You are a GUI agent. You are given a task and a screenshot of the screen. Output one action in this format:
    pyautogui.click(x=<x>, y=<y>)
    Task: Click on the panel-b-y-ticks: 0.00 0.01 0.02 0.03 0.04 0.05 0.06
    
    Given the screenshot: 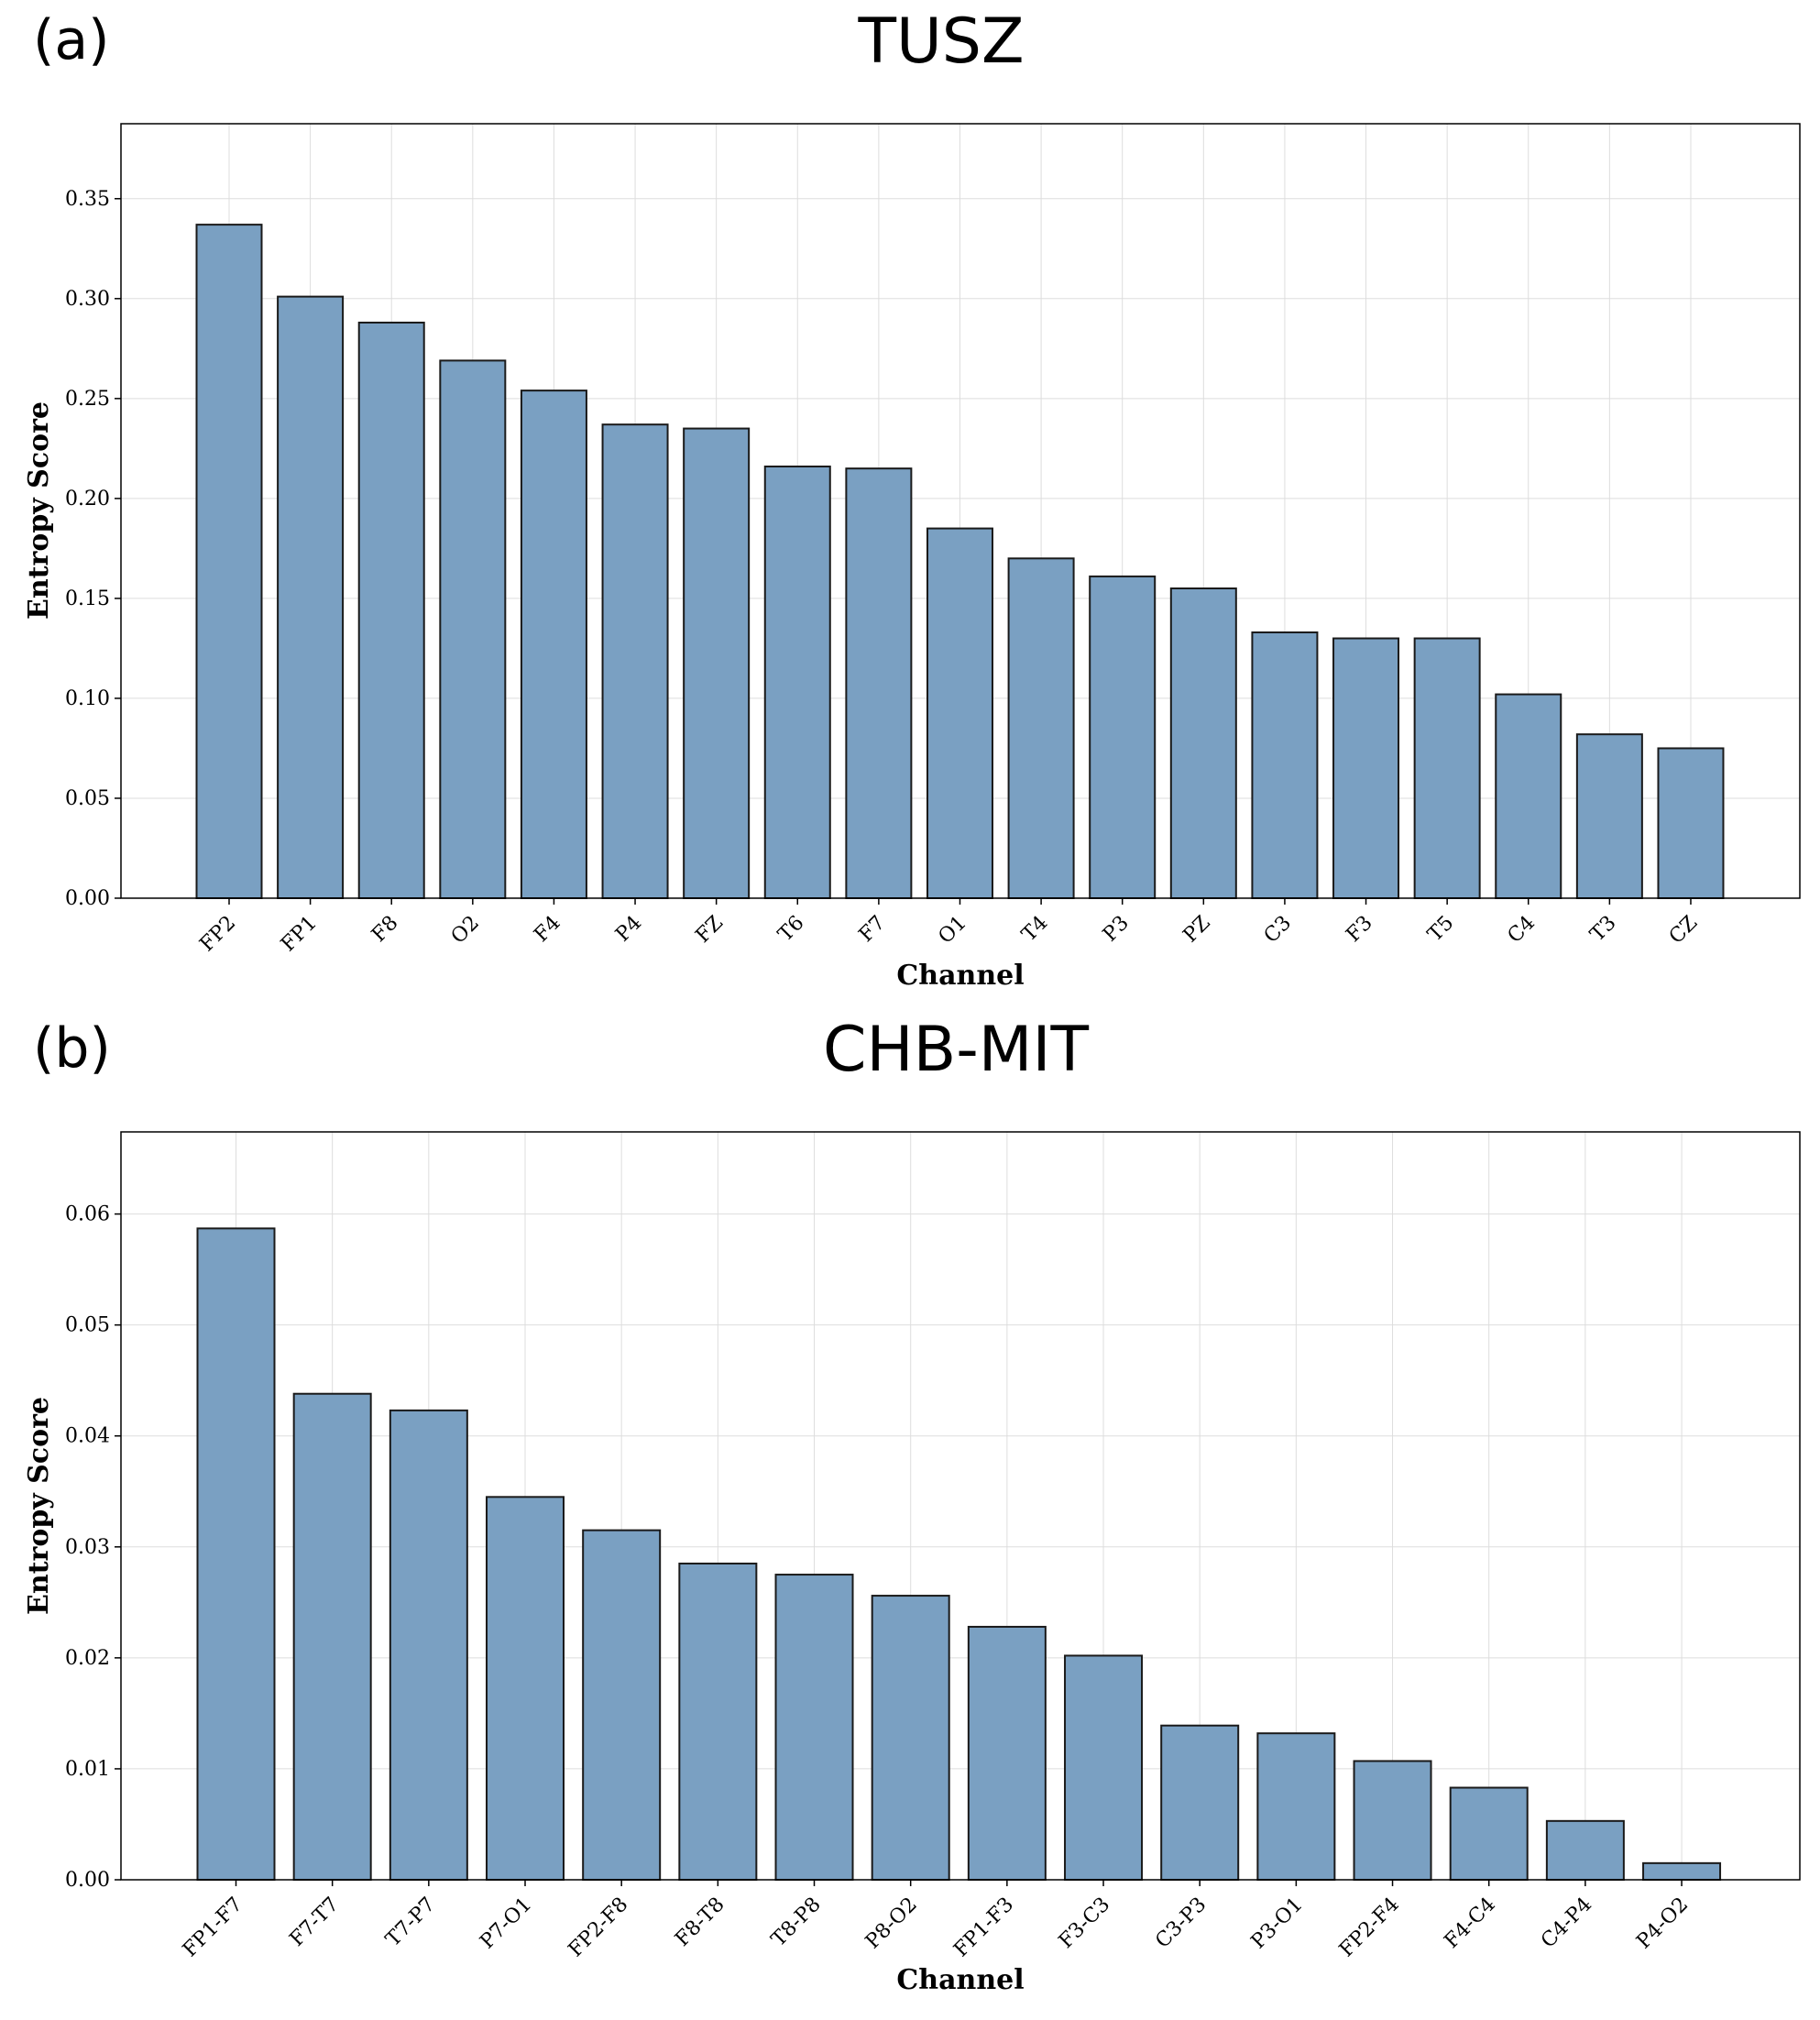 What is the action you would take?
    pyautogui.click(x=93, y=1548)
    